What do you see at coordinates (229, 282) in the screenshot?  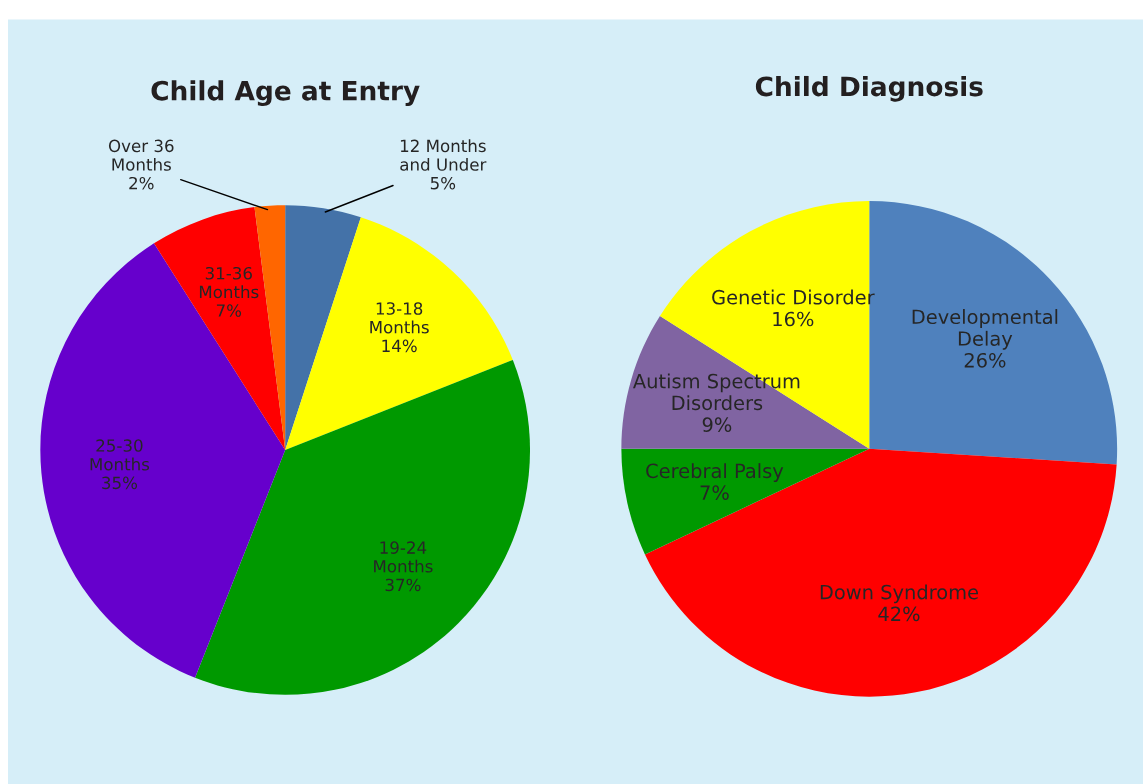 I see `slice-label: 31-36 Months` at bounding box center [229, 282].